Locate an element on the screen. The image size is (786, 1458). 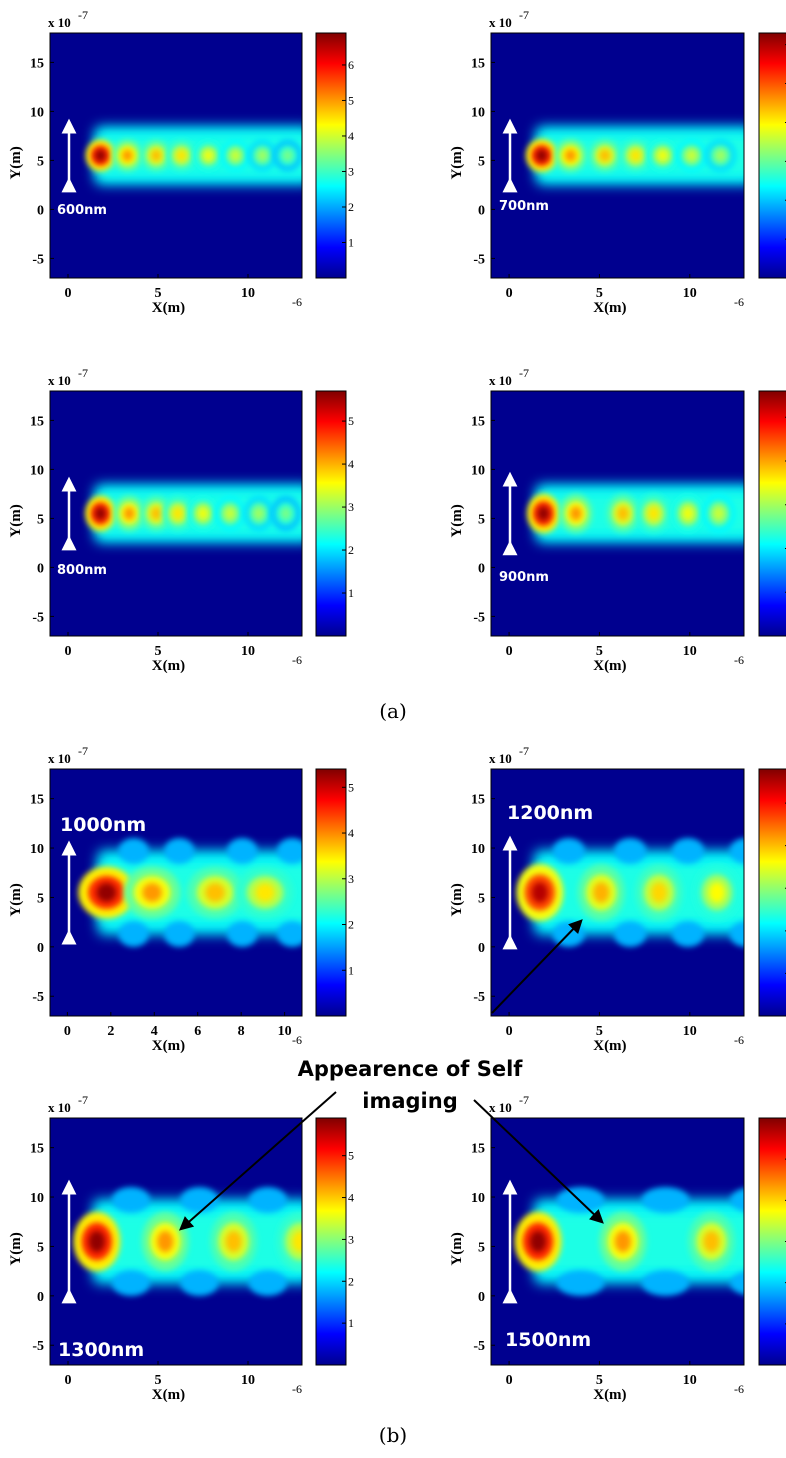
colorbar-tick-label: 6 is located at coordinates (351, 65).